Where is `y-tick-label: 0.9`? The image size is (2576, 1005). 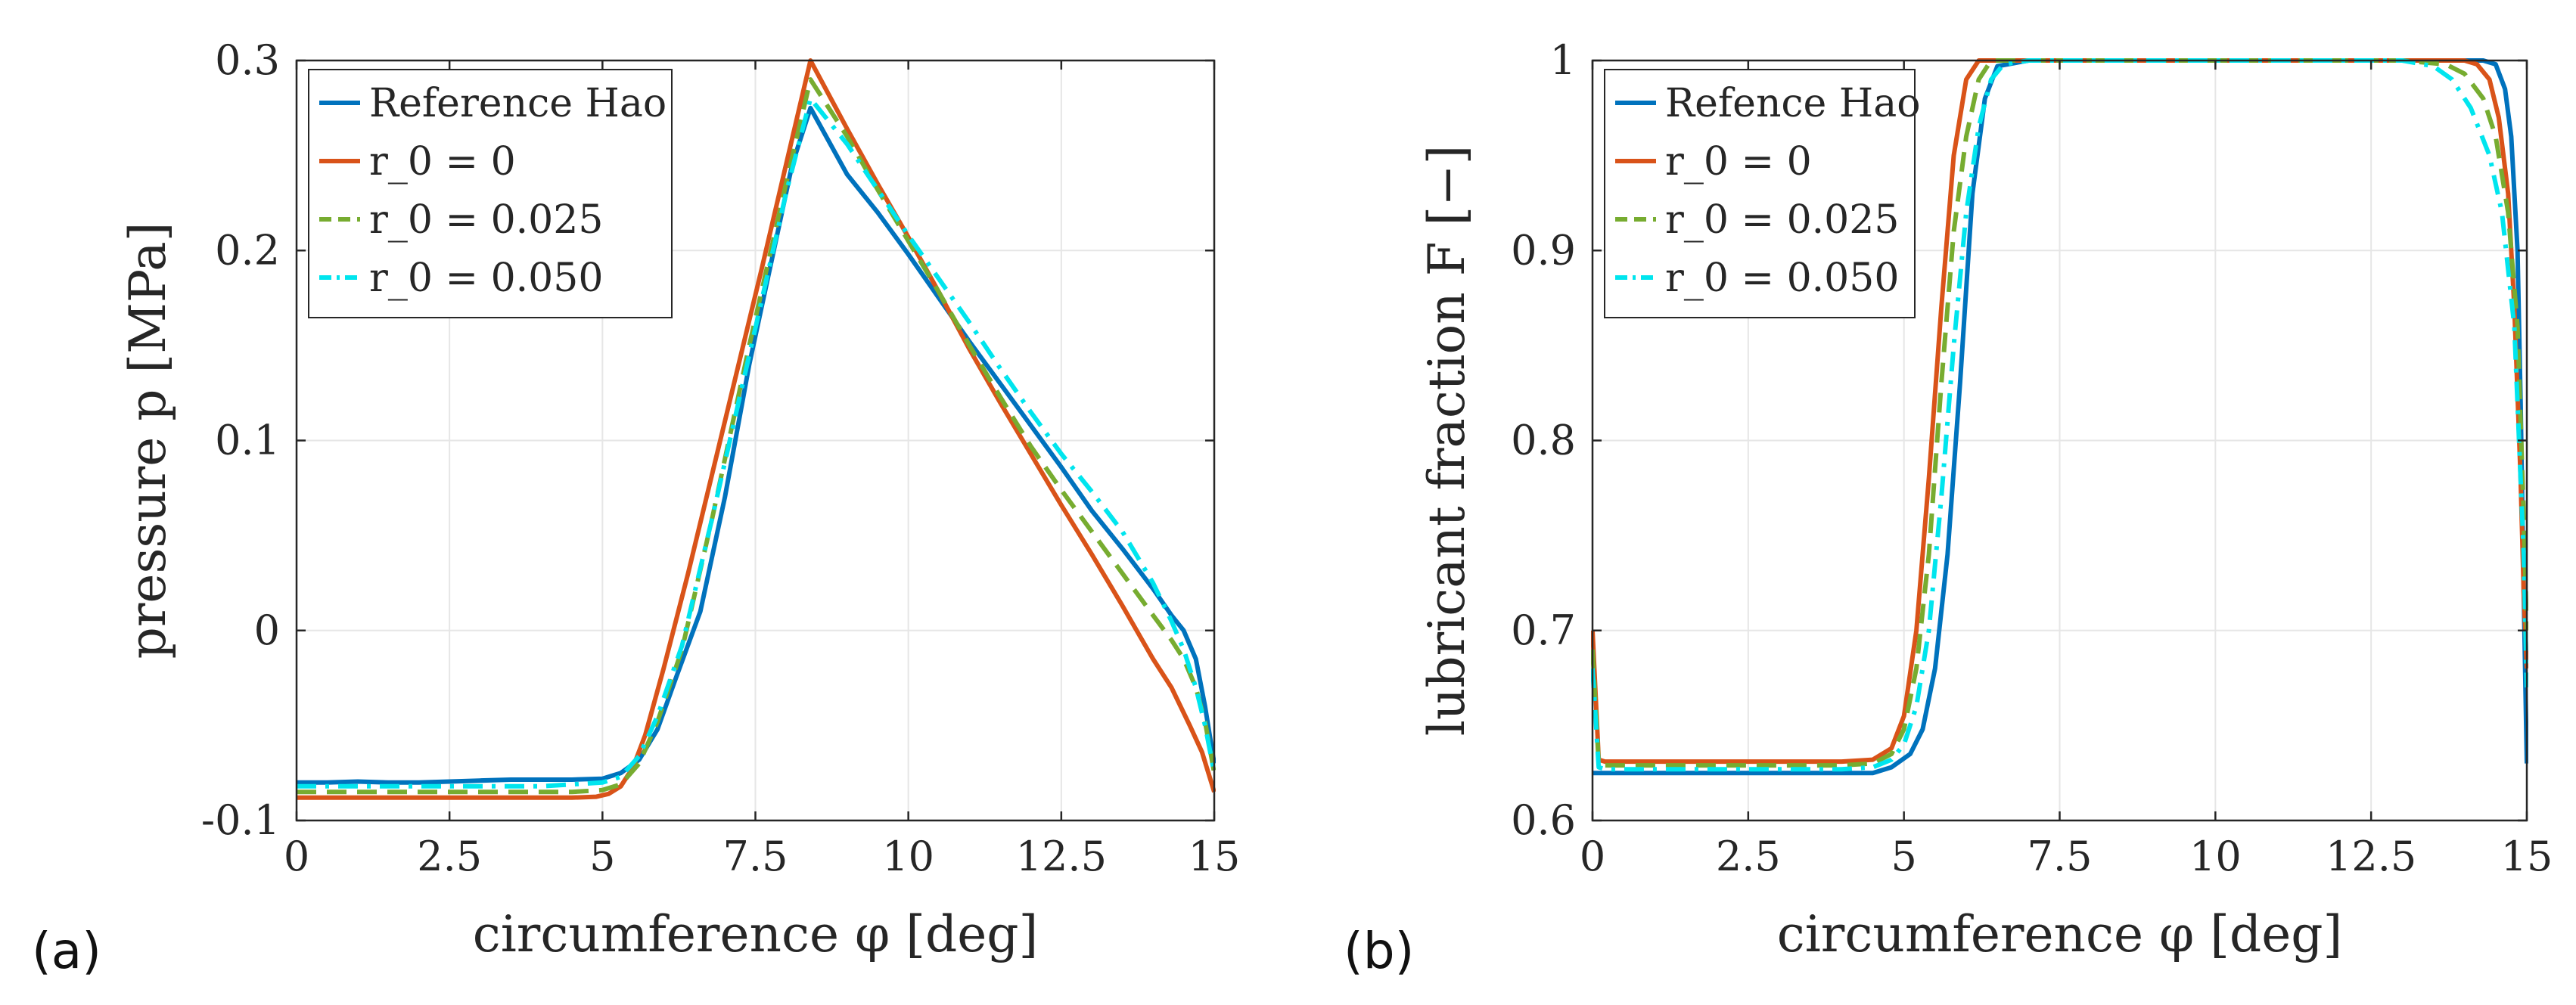
y-tick-label: 0.9 is located at coordinates (1543, 250).